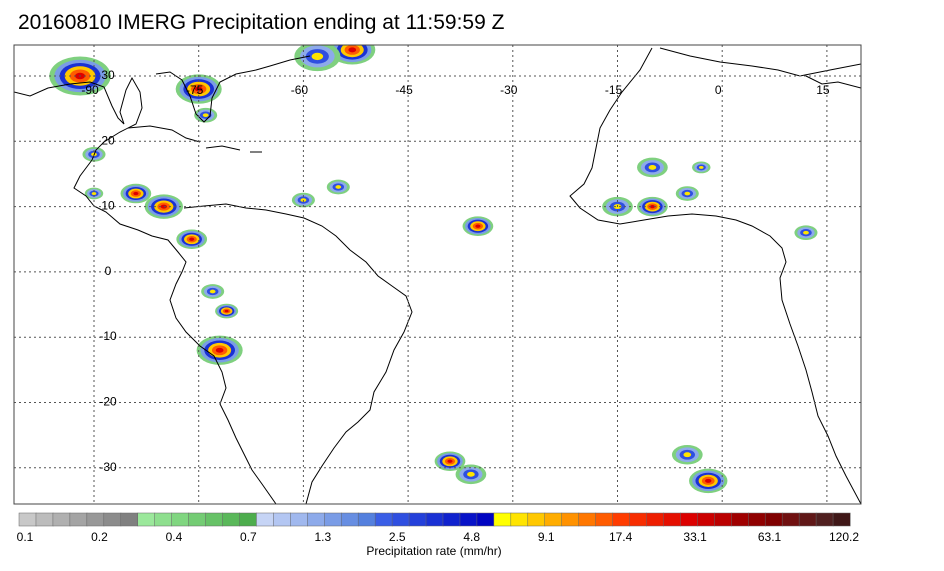 The image size is (944, 571). Describe the element at coordinates (770, 537) in the screenshot. I see `colorbar-tick-label: 63.1` at that location.